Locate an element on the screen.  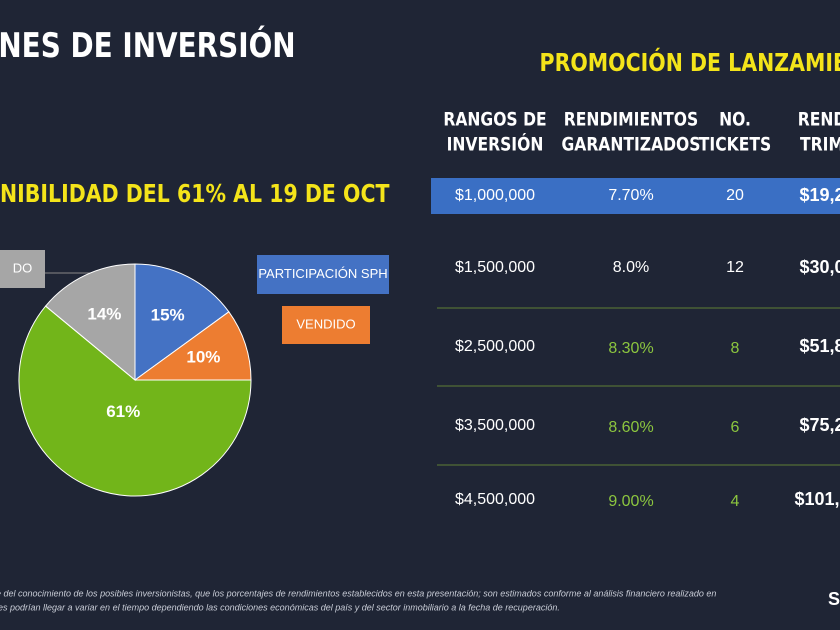
table-cell: 8.60% is located at coordinates (630, 427).